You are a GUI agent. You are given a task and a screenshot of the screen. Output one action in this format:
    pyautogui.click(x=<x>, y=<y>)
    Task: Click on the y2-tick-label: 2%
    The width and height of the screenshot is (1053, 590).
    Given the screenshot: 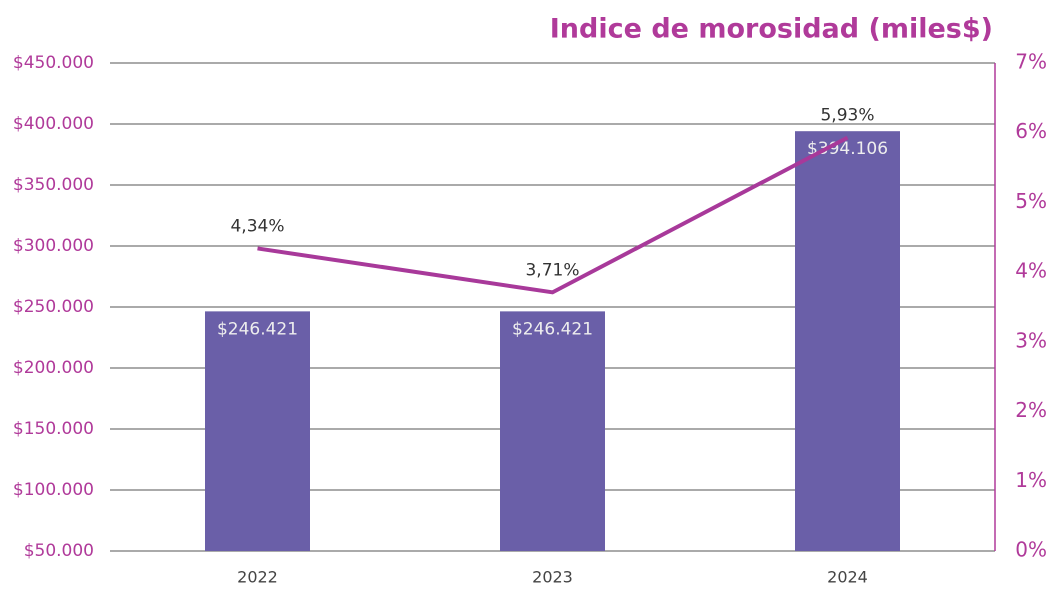 What is the action you would take?
    pyautogui.click(x=1031, y=410)
    